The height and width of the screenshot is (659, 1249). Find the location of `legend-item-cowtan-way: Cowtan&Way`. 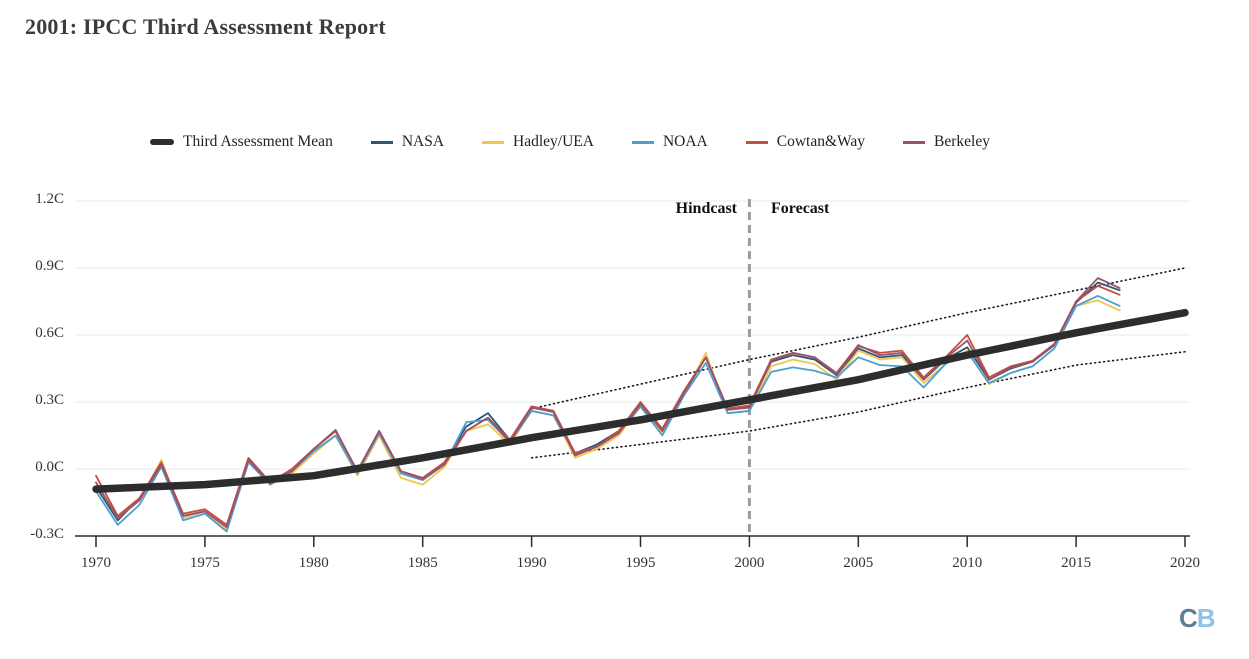

legend-item-cowtan-way: Cowtan&Way is located at coordinates (805, 142).